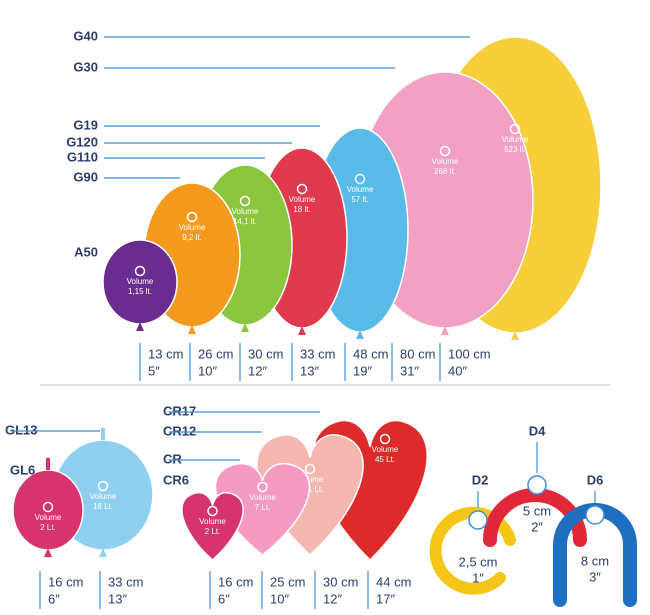  What do you see at coordinates (417, 353) in the screenshot?
I see `size-cm: 80 cm` at bounding box center [417, 353].